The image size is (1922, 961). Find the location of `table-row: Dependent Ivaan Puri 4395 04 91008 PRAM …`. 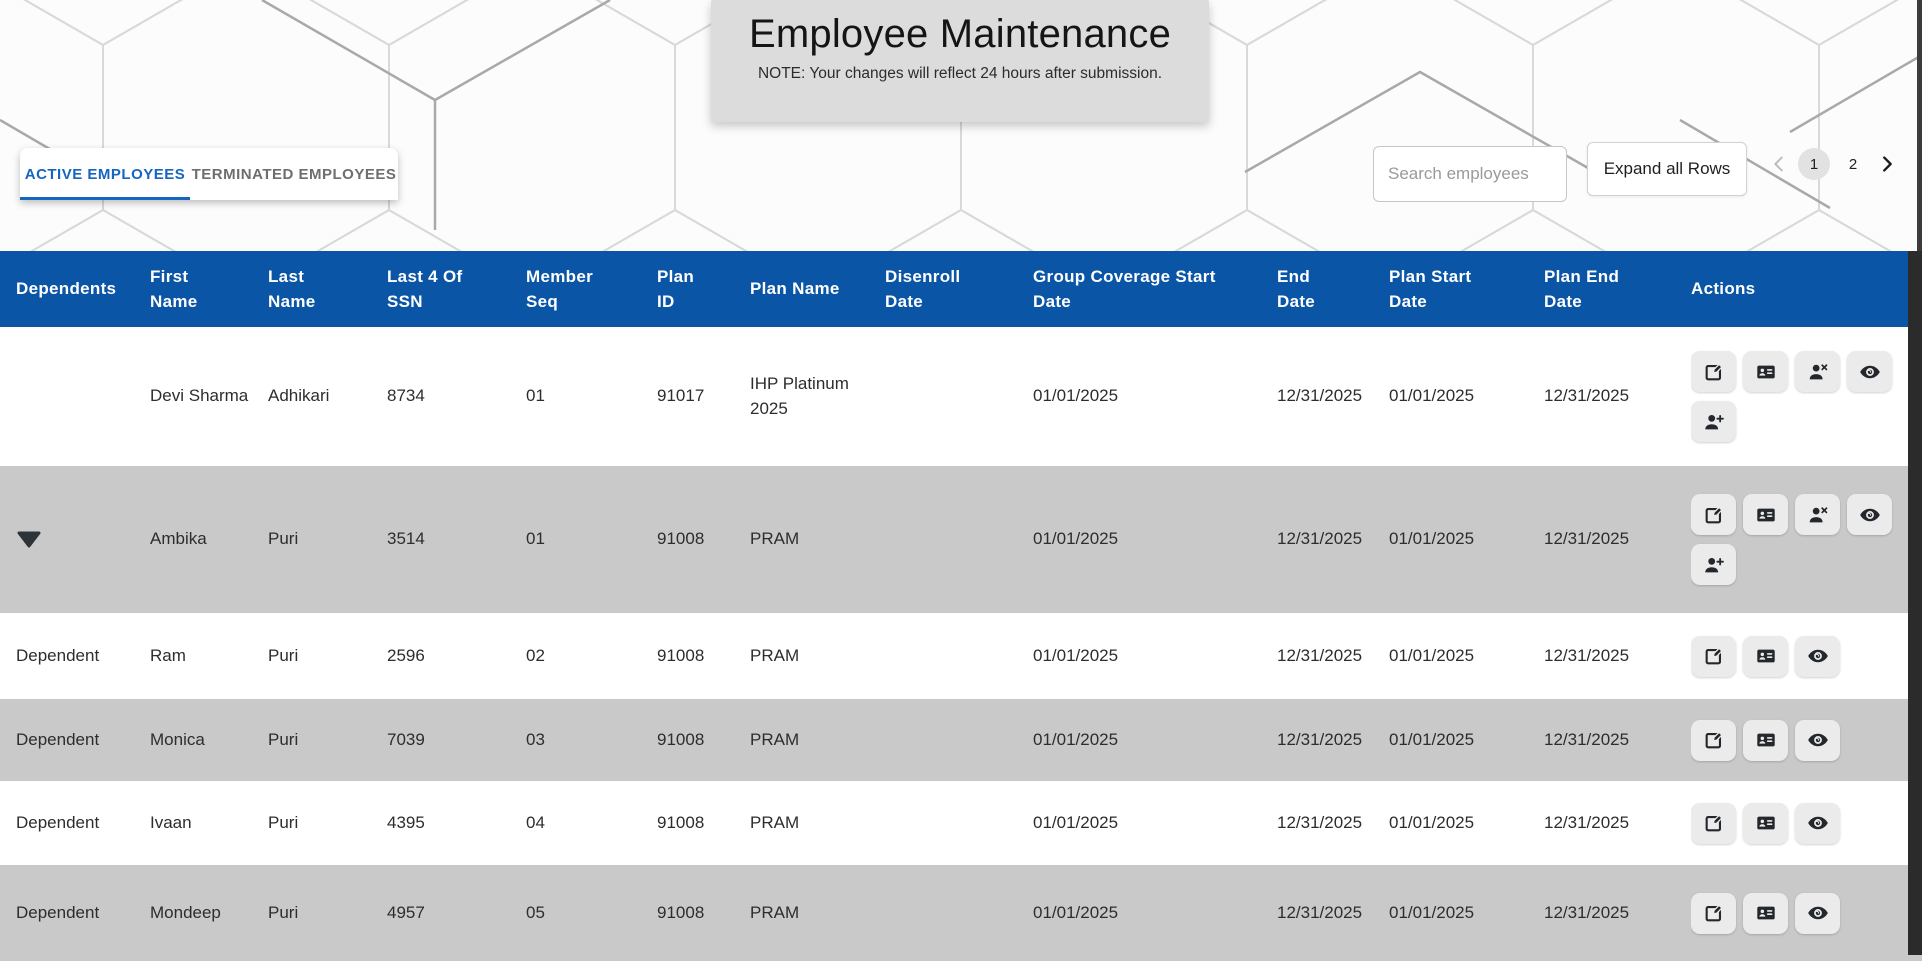

table-row: Dependent Ivaan Puri 4395 04 91008 PRAM … is located at coordinates (961, 823).